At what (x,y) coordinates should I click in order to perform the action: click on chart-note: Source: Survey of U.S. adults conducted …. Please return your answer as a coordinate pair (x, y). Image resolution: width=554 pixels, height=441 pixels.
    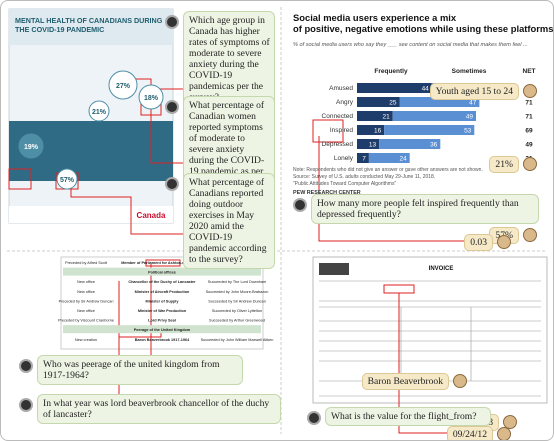
    Looking at the image, I should click on (364, 177).